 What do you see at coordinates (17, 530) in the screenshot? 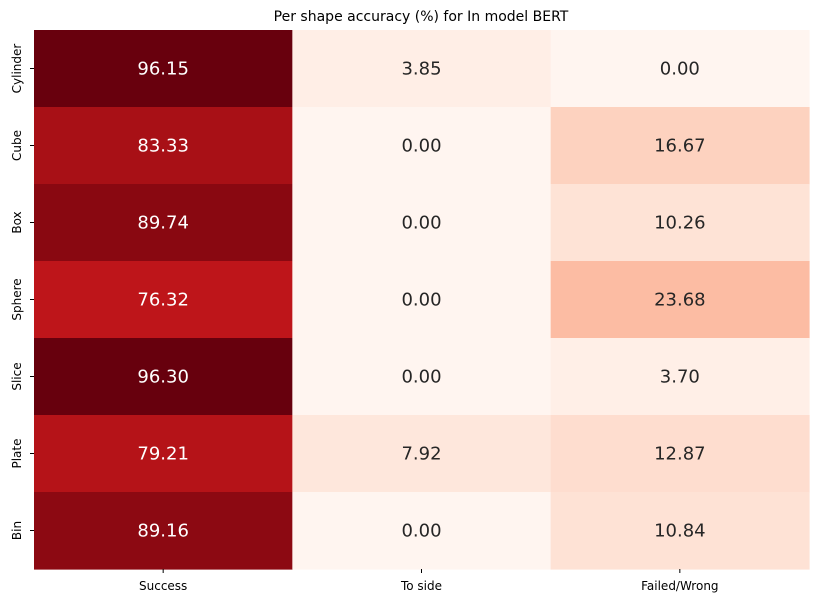
I see `y-tick-label: Bin` at bounding box center [17, 530].